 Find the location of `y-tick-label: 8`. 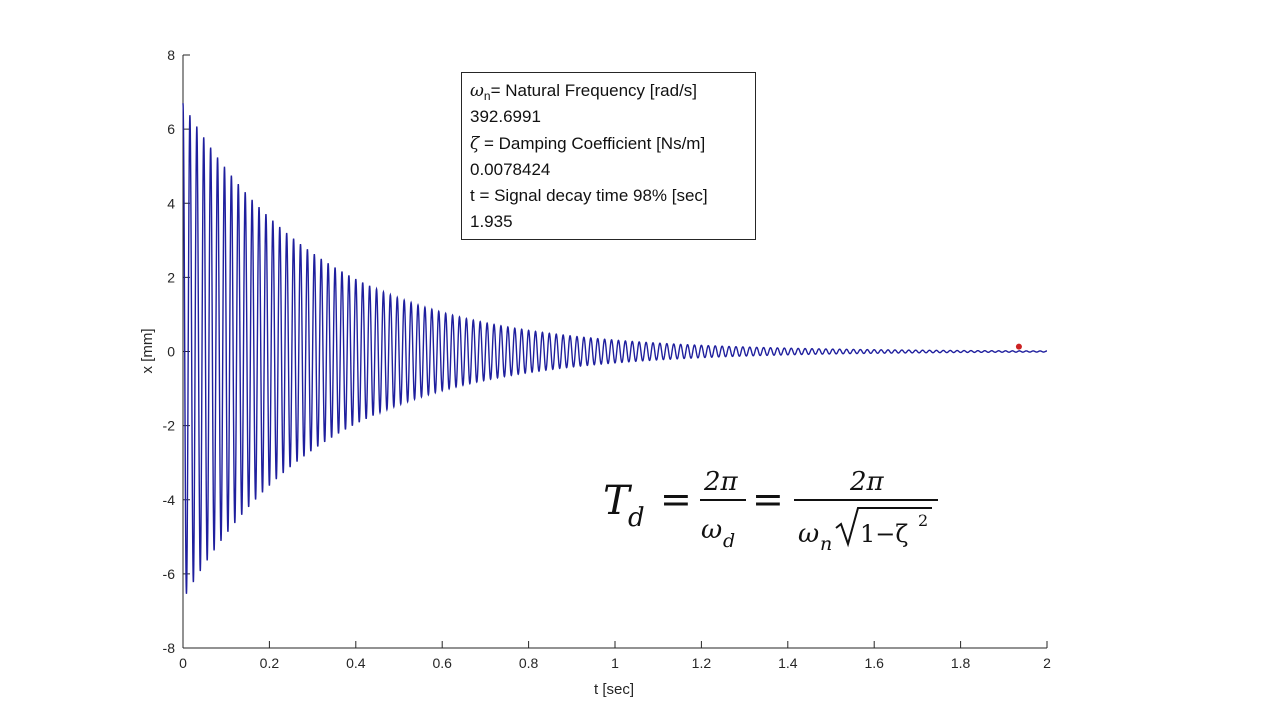

y-tick-label: 8 is located at coordinates (171, 55).